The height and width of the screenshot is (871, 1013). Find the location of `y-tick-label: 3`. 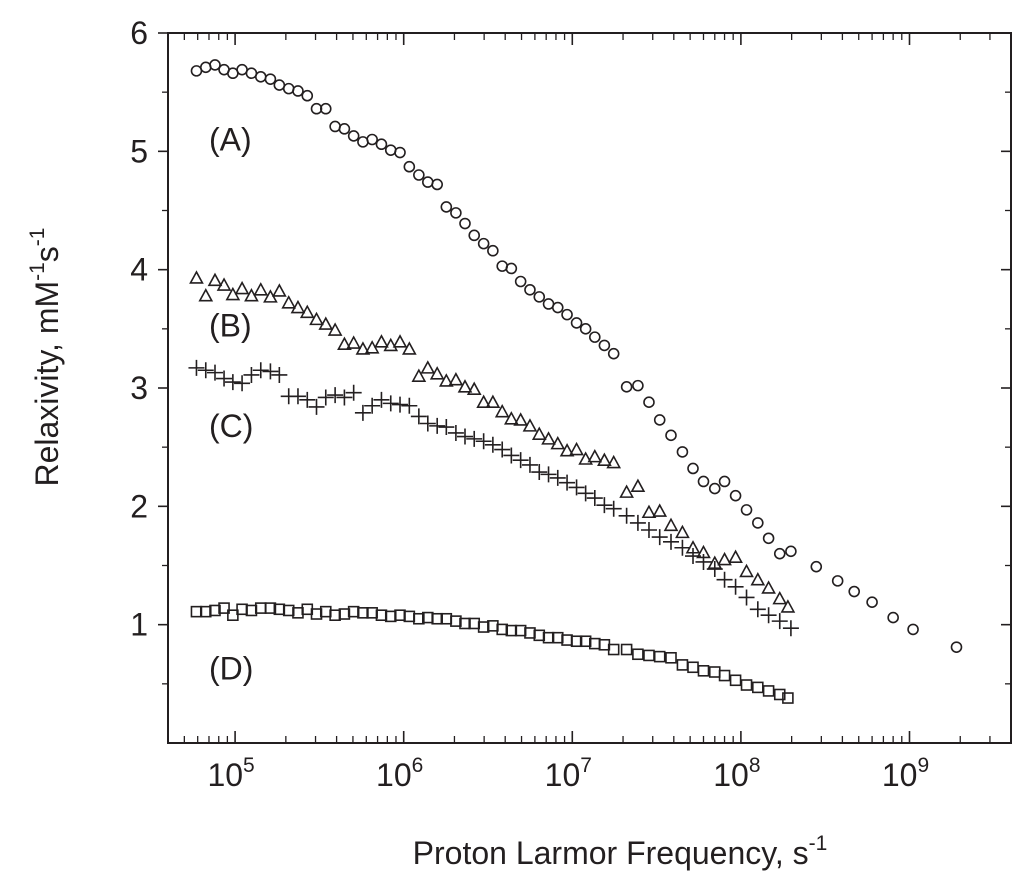

y-tick-label: 3 is located at coordinates (139, 388).